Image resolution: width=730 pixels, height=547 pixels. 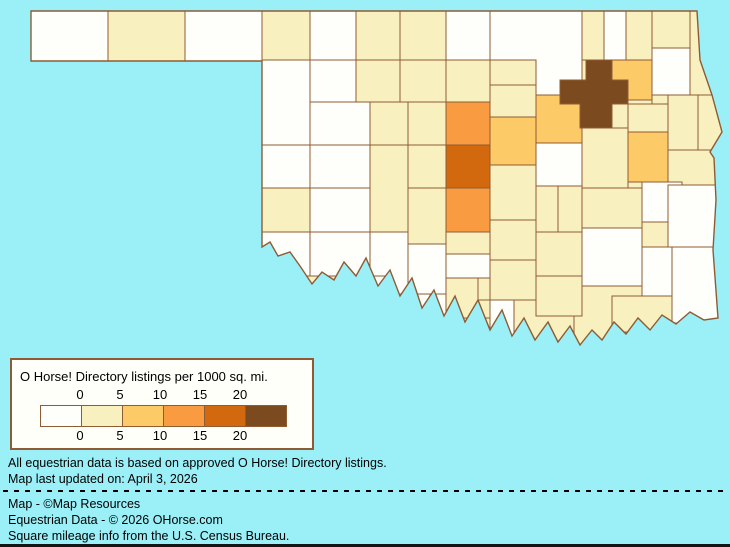 What do you see at coordinates (371, 299) in the screenshot?
I see `county-tillman` at bounding box center [371, 299].